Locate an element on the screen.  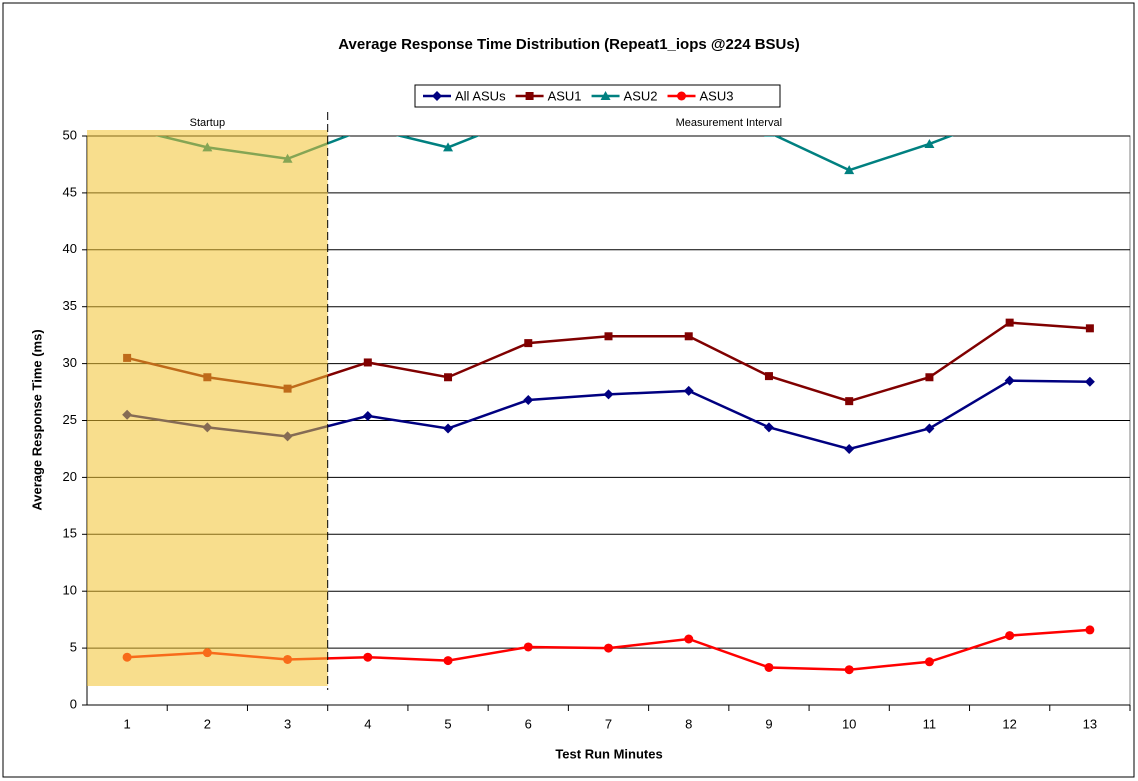
legend-label: All ASUs is located at coordinates (480, 95).